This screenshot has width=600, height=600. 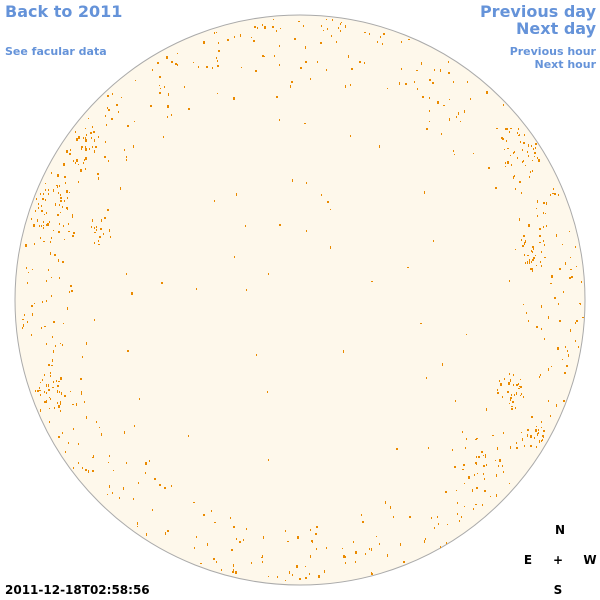 What do you see at coordinates (565, 64) in the screenshot?
I see `next-hour-link: Next hour` at bounding box center [565, 64].